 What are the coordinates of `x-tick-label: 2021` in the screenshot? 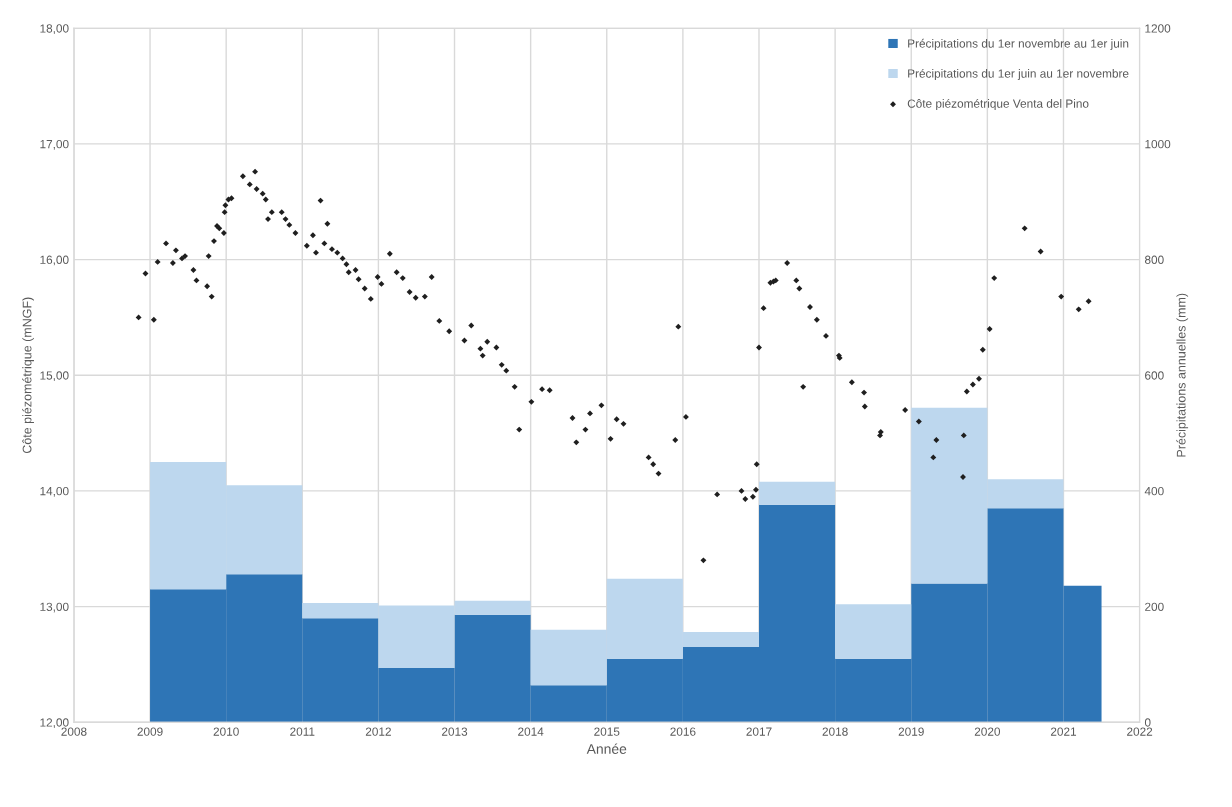 It's located at (1063, 731).